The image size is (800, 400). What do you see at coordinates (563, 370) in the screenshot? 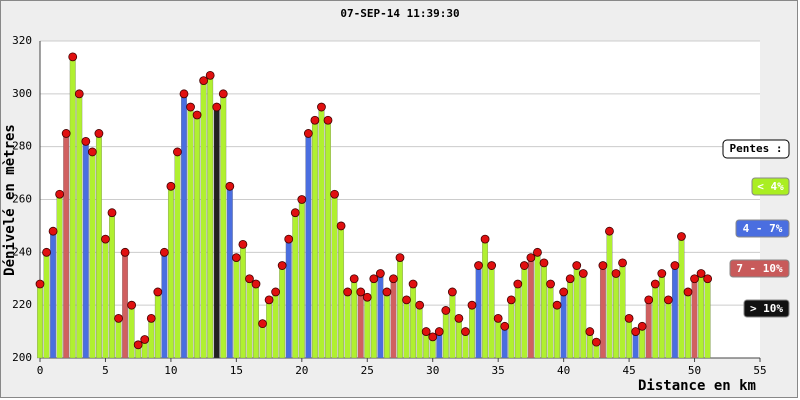
I see `x-tick-label: 40` at bounding box center [563, 370].